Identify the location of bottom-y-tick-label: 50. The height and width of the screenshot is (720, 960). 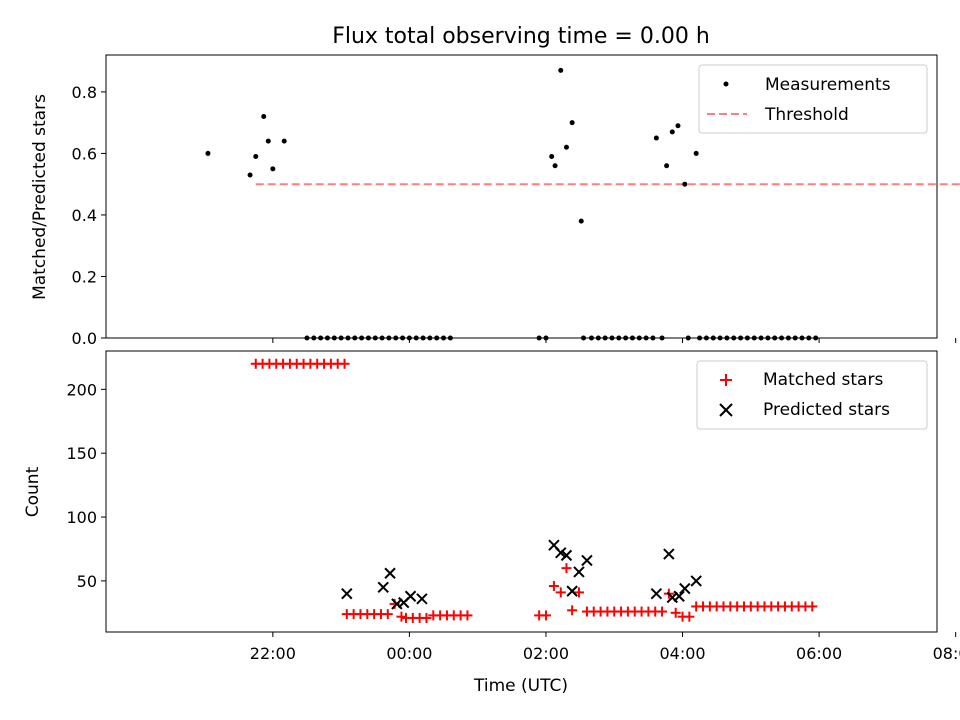
(87, 581).